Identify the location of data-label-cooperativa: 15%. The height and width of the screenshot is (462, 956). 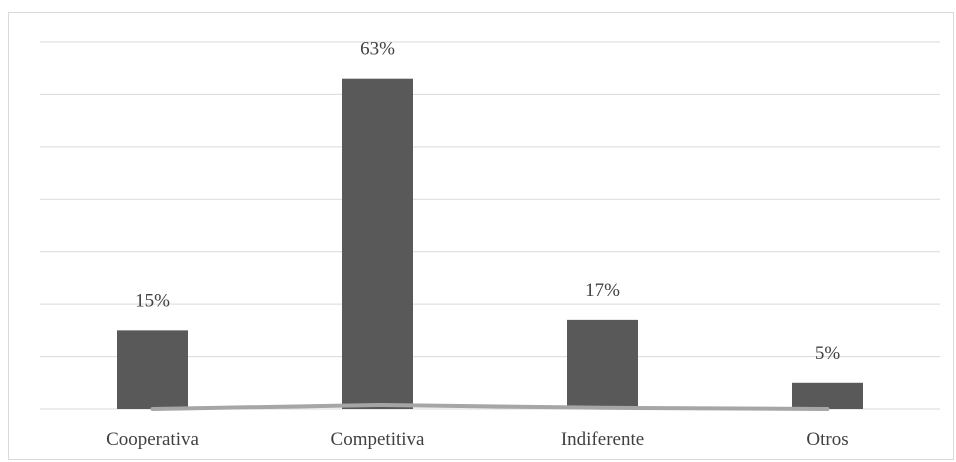
(152, 300).